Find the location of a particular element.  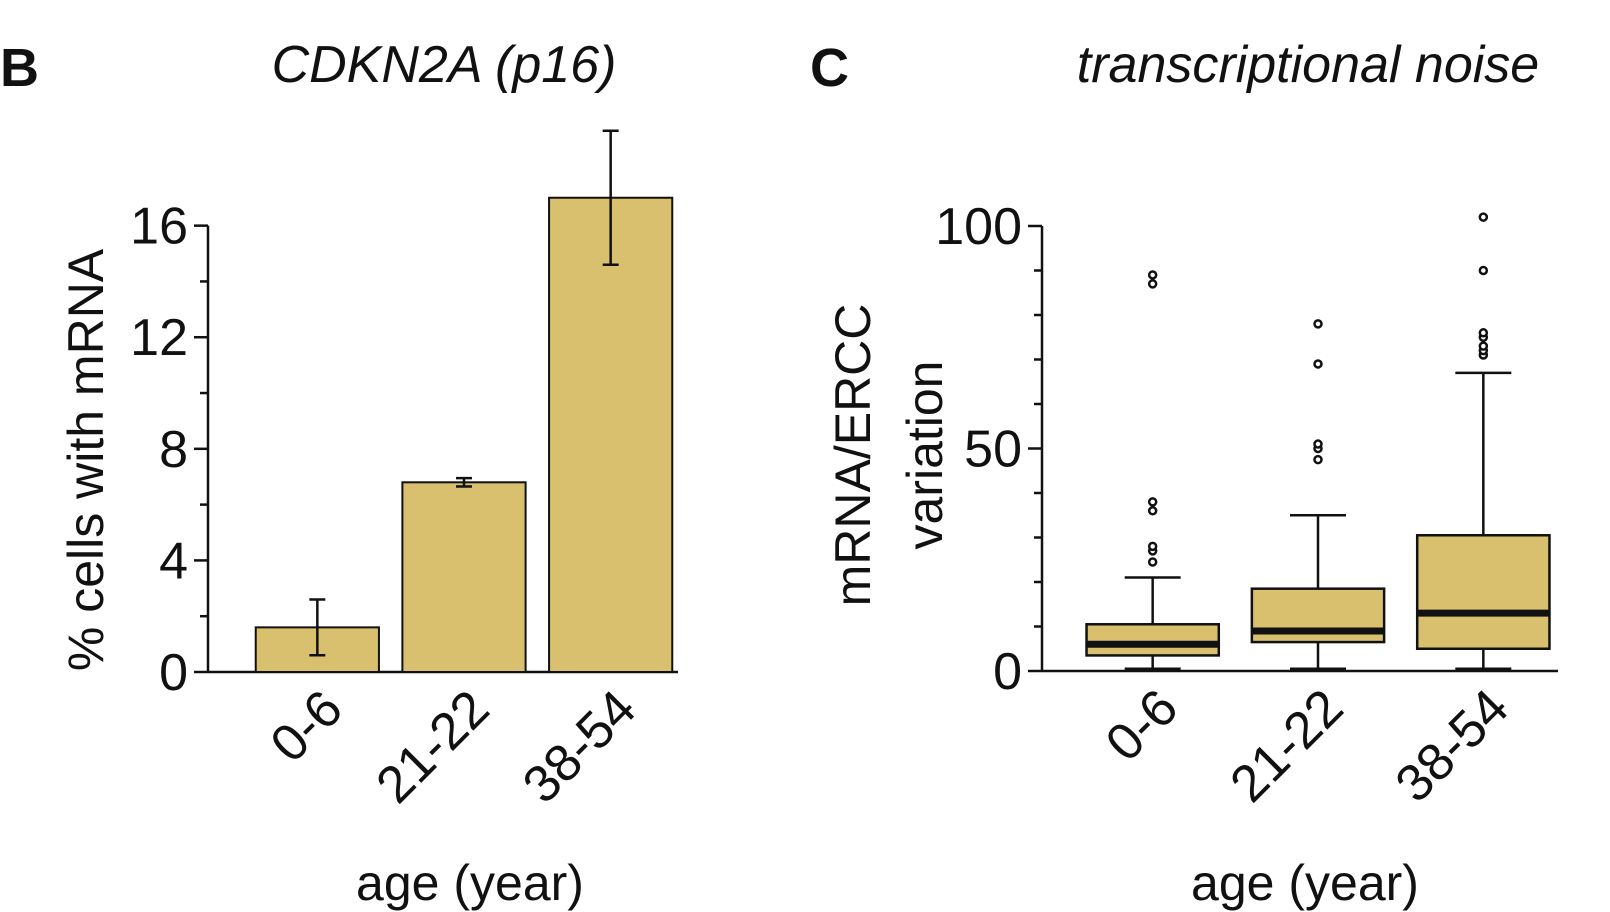

panel-c-y-ticks: 0 50 100 is located at coordinates (988, 449).